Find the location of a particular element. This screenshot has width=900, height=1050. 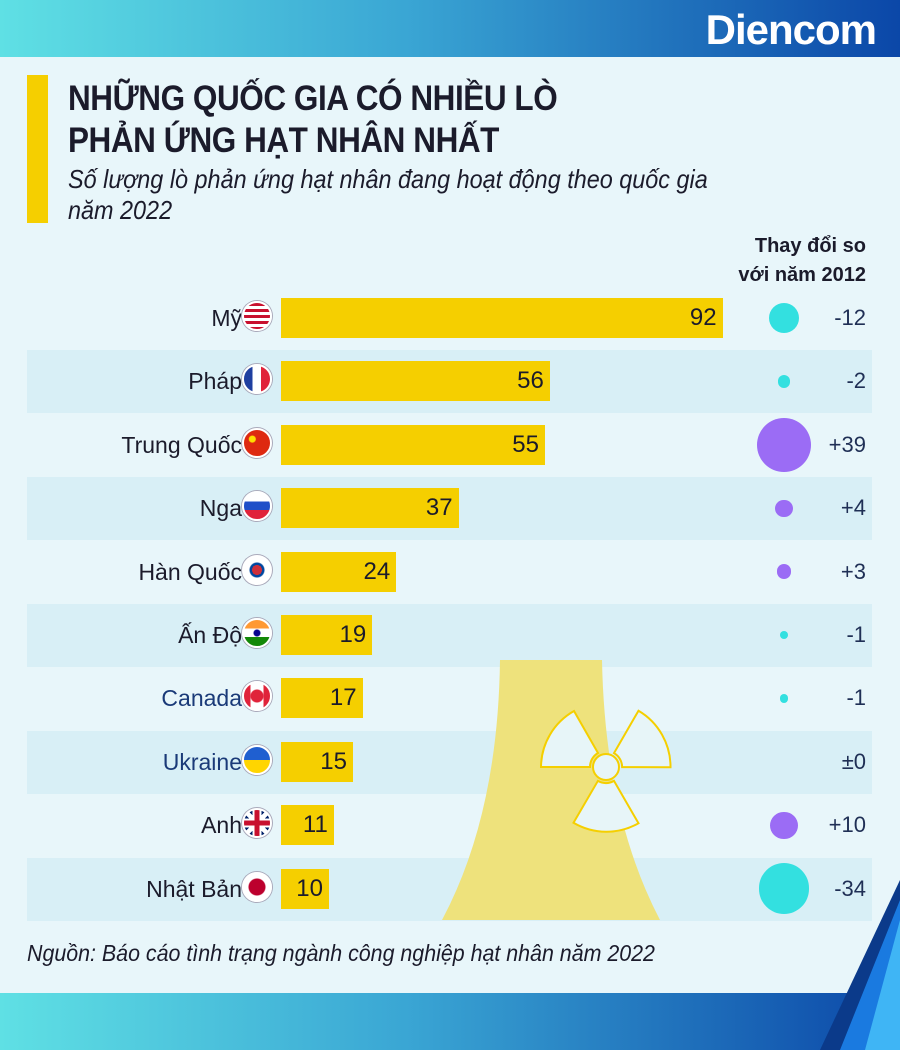

flag-ru-icon is located at coordinates (257, 506).